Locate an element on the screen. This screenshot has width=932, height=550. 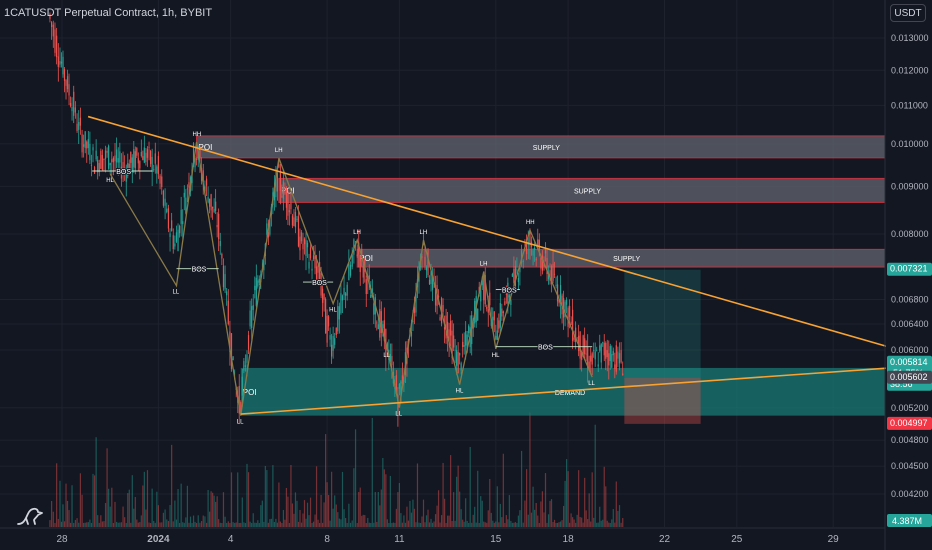
time-tick-label: 2024 is located at coordinates (158, 539).